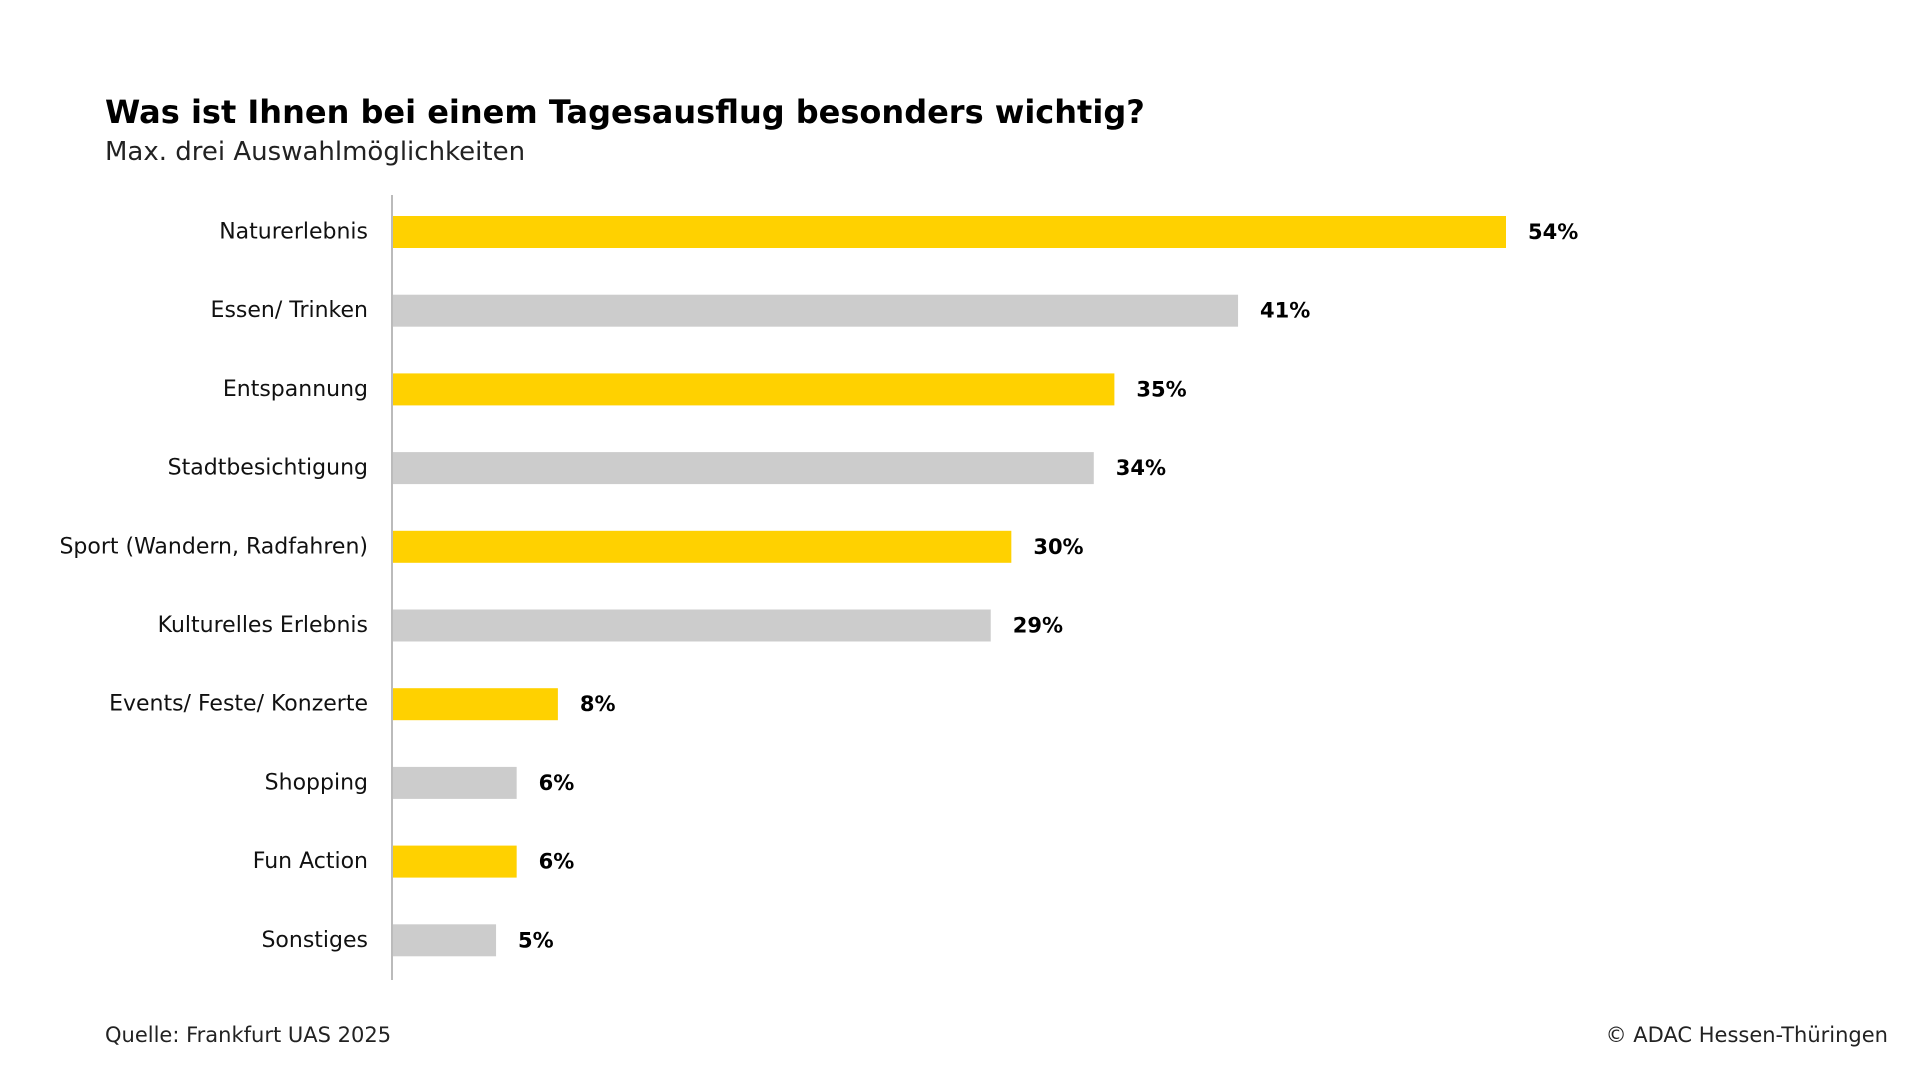  I want to click on chart-subtitle: Max. drei Auswahlmöglichkeiten, so click(315, 152).